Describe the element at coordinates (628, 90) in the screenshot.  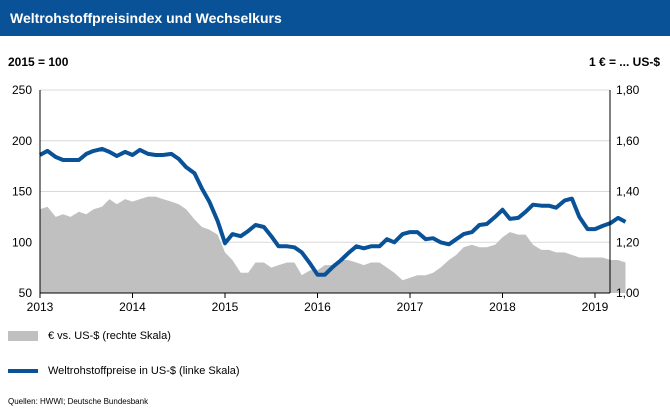
I see `y-right-tick-label: 1,80` at that location.